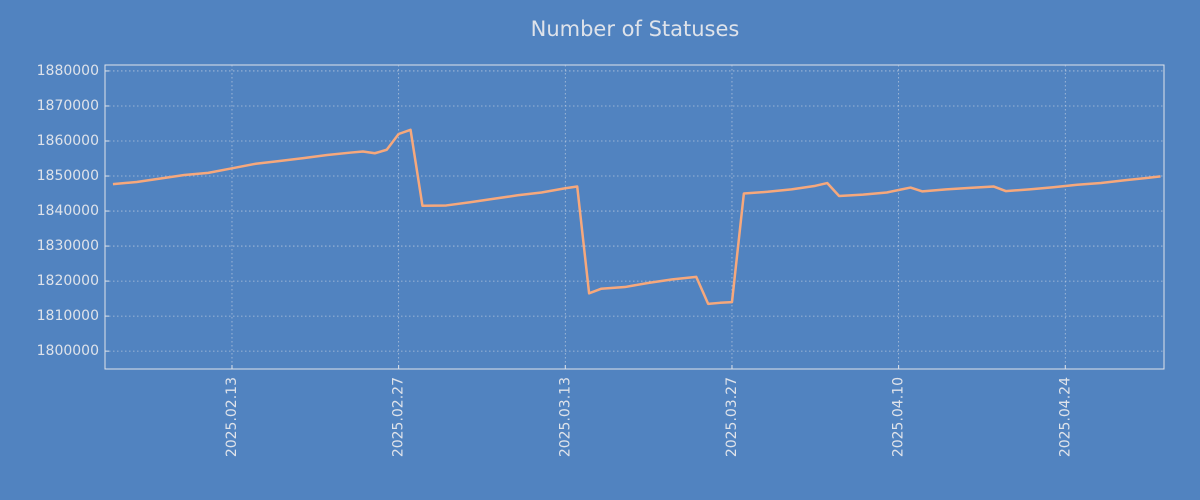 This screenshot has width=1200, height=500. Describe the element at coordinates (565, 417) in the screenshot. I see `x-tick-label: 2025.03.13` at that location.